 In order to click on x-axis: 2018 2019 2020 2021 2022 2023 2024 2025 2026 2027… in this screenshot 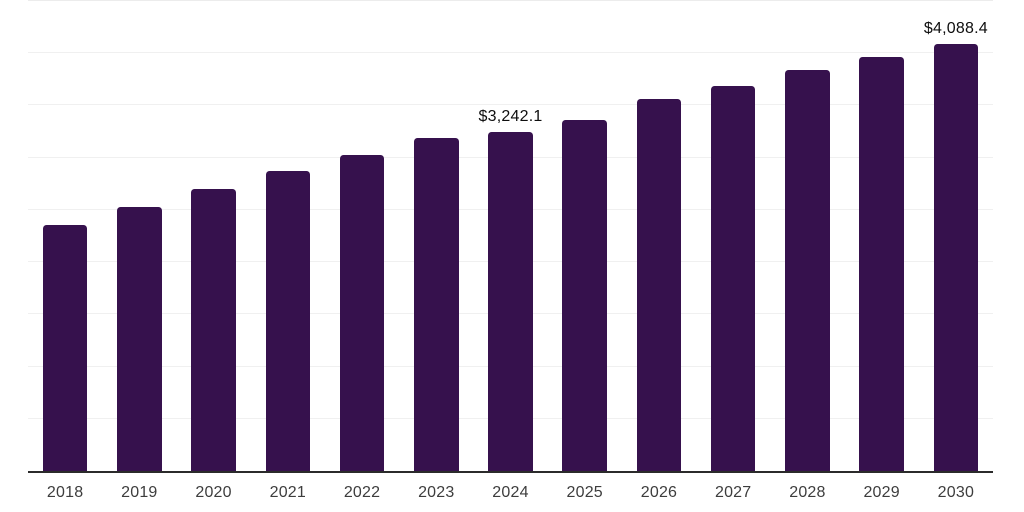, I will do `click(510, 495)`.